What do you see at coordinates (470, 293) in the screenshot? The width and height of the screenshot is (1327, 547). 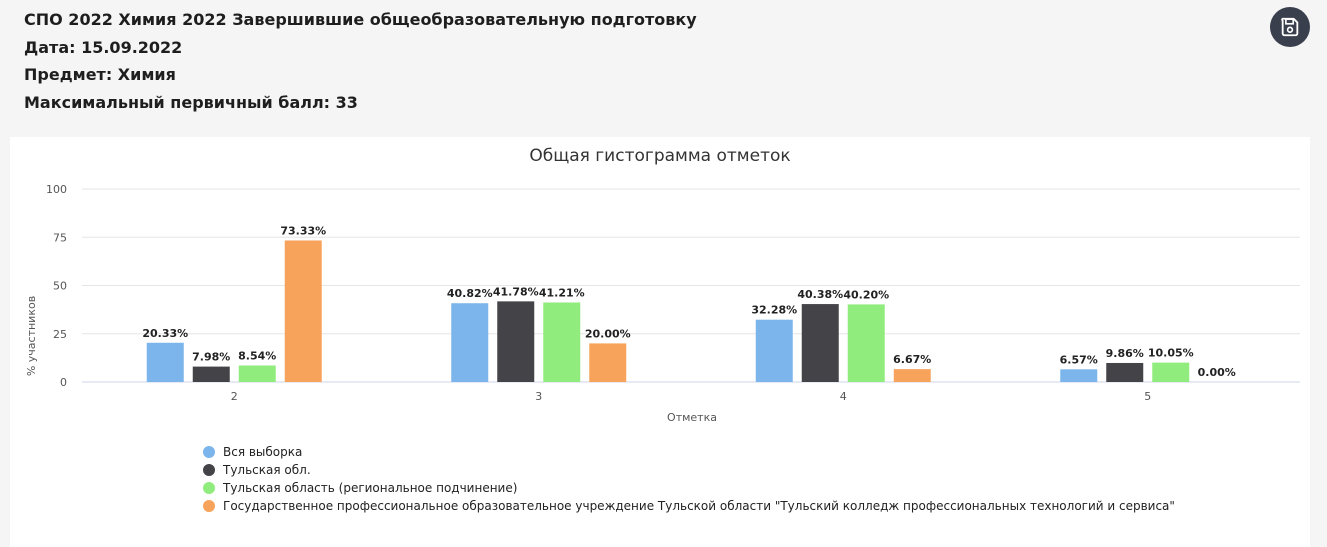 I see `data-label: 40.82%` at bounding box center [470, 293].